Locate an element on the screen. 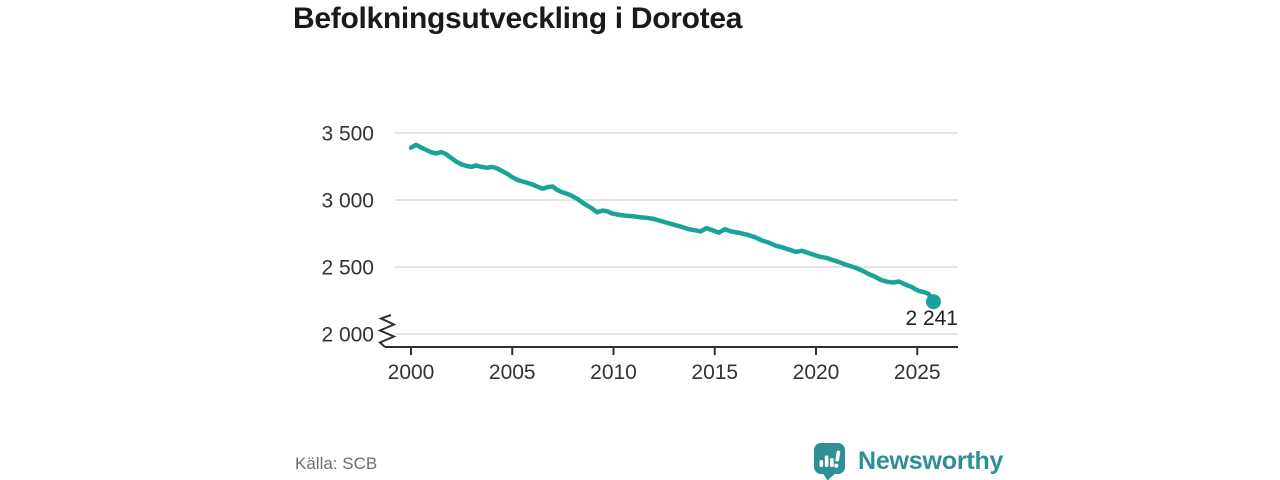  svg-text: 2 000 is located at coordinates (347, 335).